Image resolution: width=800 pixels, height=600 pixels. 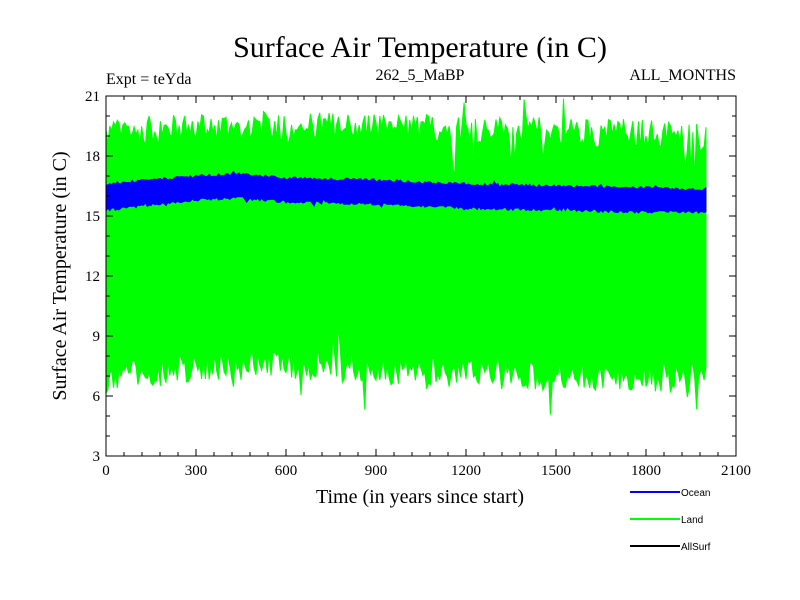 I want to click on legend-label-ocean: Ocean, so click(x=695, y=493).